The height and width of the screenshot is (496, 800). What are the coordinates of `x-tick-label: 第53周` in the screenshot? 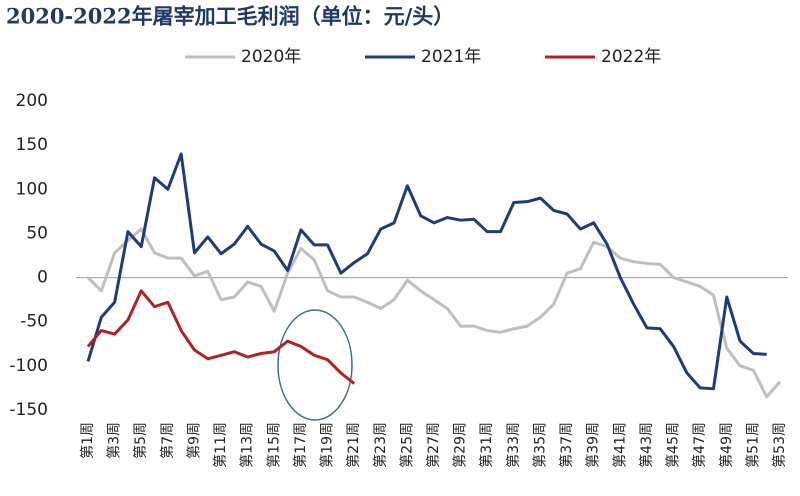 It's located at (779, 445).